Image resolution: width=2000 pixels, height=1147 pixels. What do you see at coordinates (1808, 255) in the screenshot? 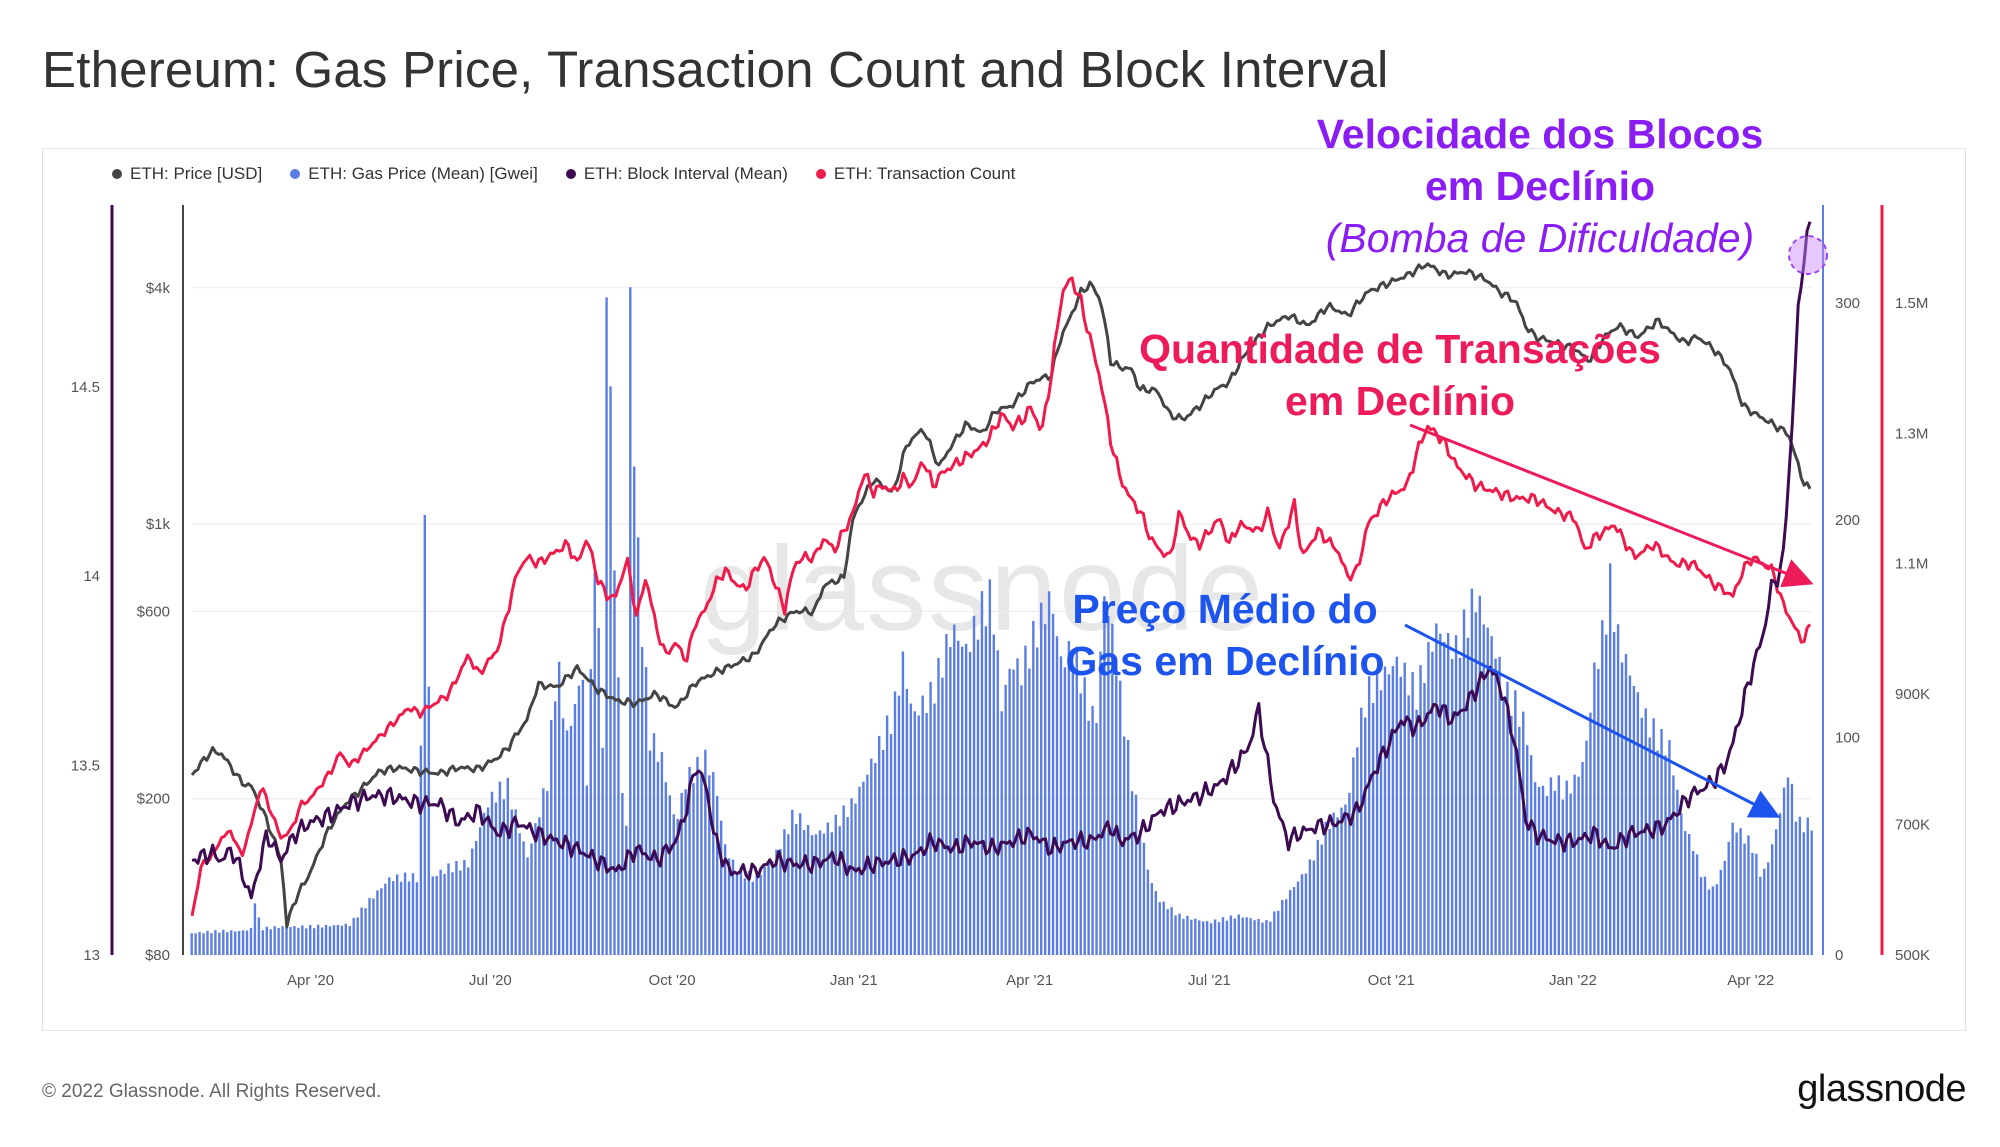
I see `annotation-highlight-circle` at bounding box center [1808, 255].